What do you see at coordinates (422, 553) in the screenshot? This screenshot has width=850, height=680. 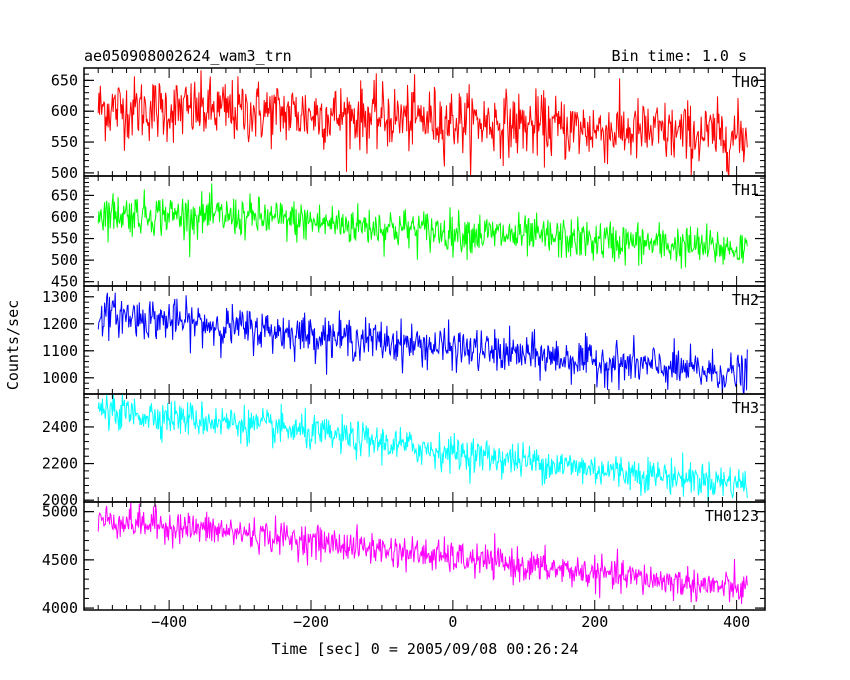 I see `series-line-th0123` at bounding box center [422, 553].